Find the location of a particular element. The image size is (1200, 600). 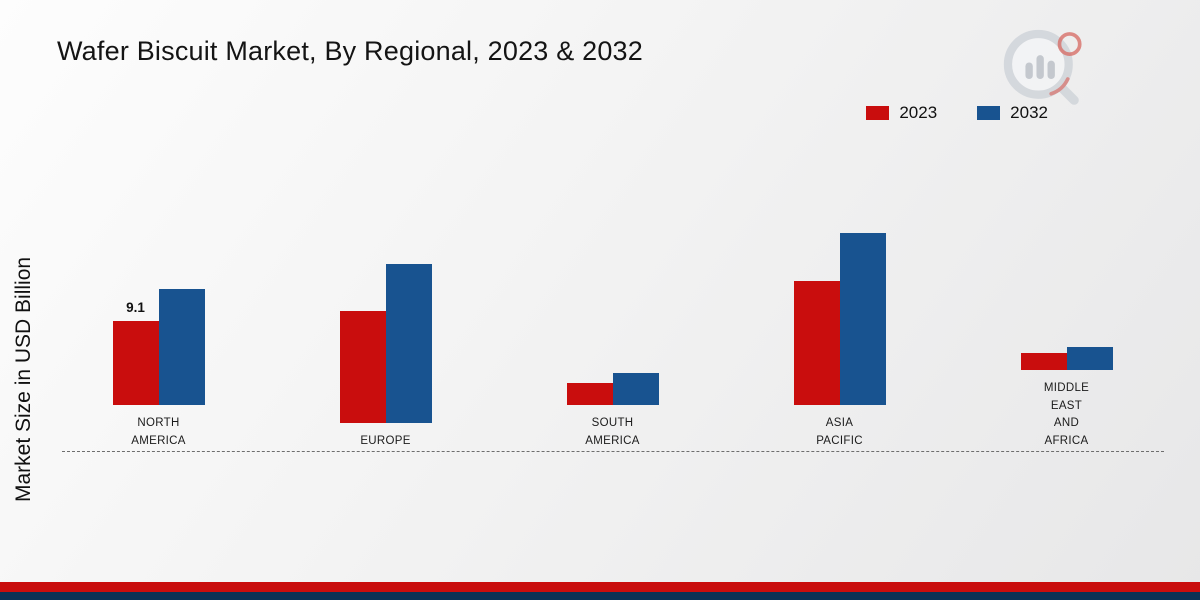

bar-2032-middle-east-and-africa is located at coordinates (1089, 358).